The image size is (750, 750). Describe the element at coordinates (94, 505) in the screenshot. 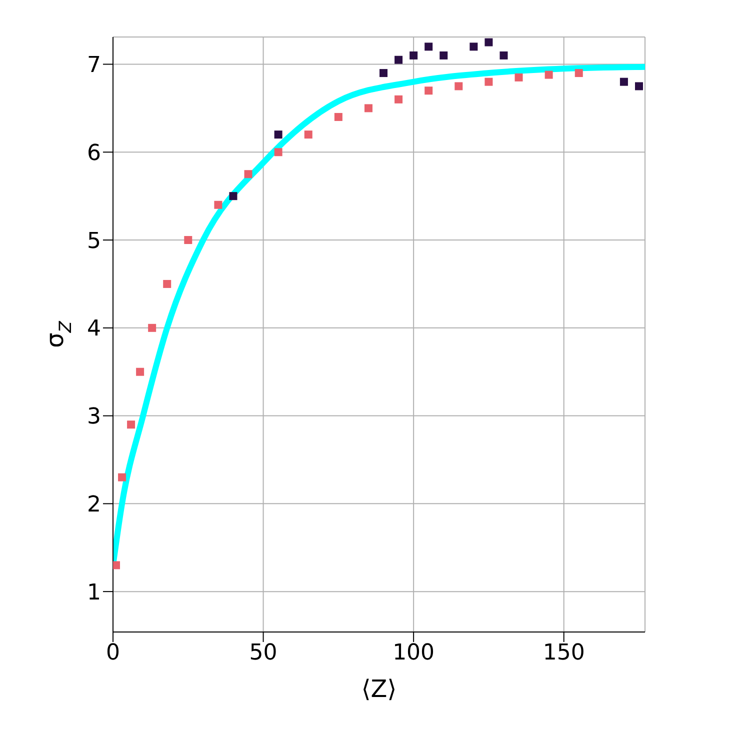

I see `y-tick-label: 2` at that location.